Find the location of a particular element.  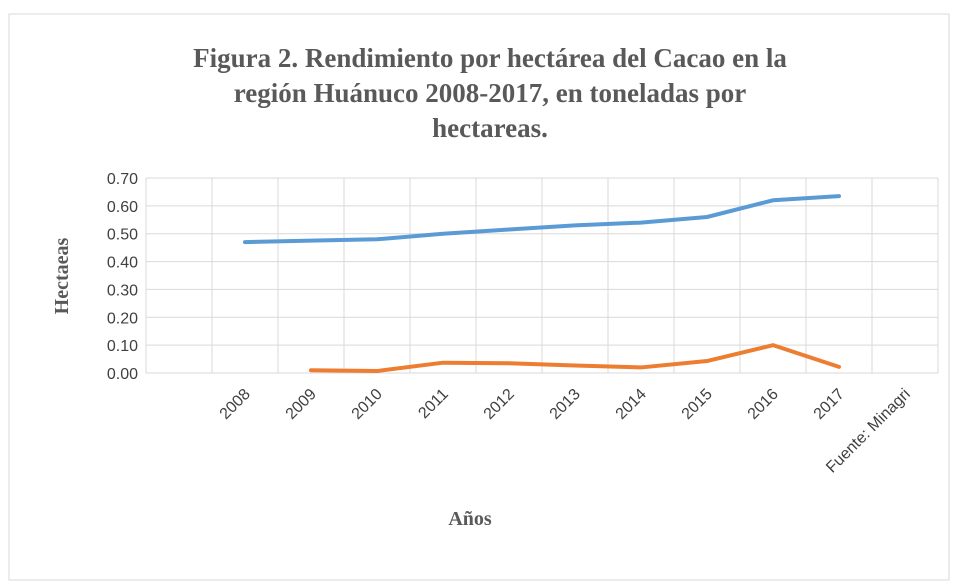

x-axis-label: Años is located at coordinates (470, 519).